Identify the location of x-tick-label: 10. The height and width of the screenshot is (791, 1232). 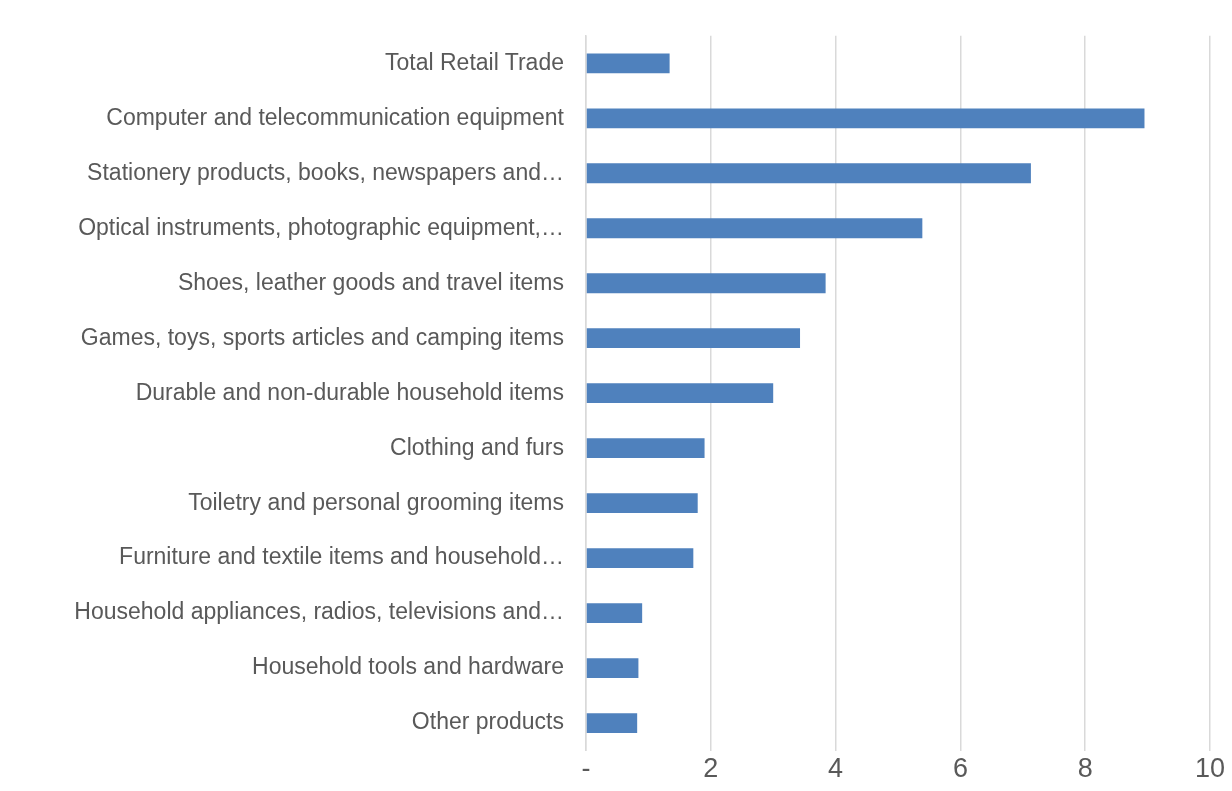
(1210, 768).